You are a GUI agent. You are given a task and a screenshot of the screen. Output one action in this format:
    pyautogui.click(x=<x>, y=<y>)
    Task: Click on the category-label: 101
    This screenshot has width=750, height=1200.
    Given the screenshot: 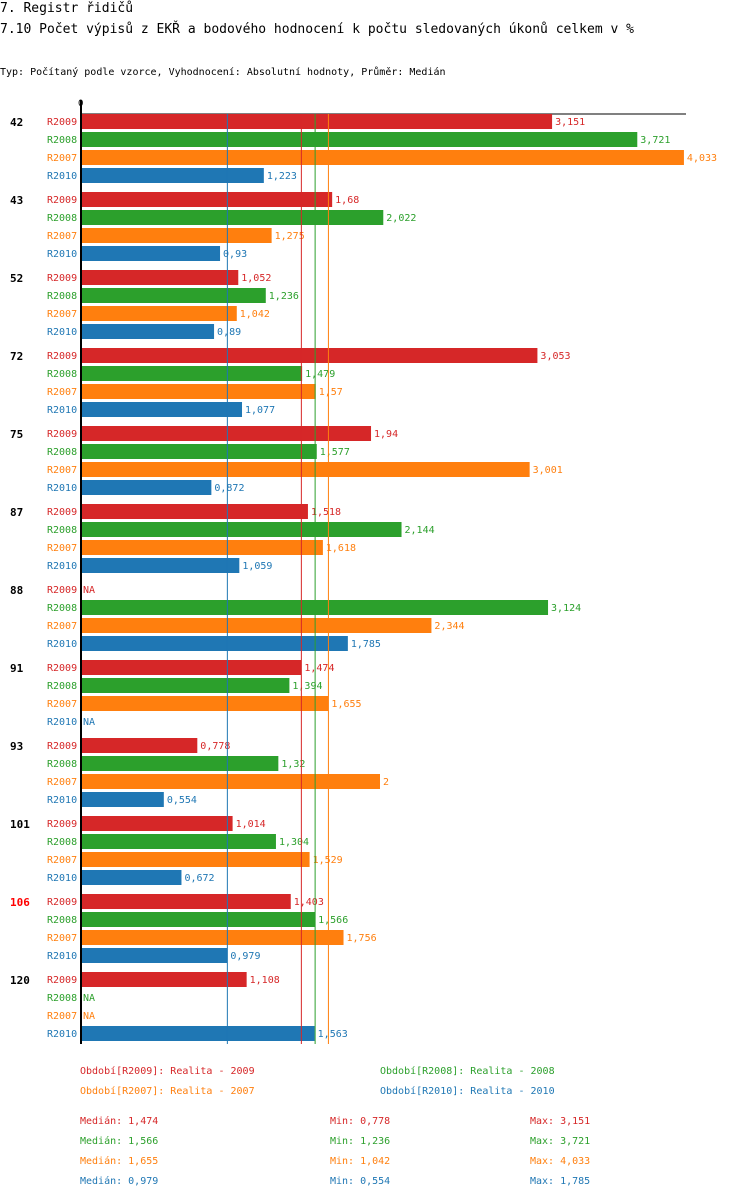 What is the action you would take?
    pyautogui.click(x=20, y=824)
    